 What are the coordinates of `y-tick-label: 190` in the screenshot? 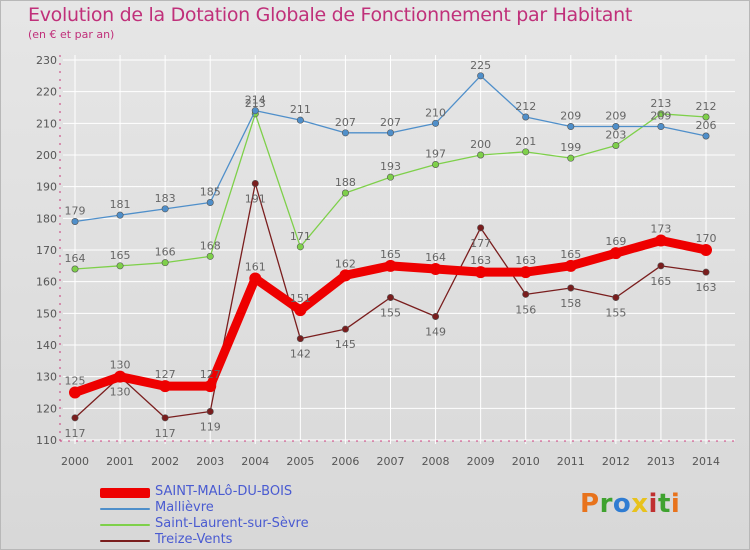 It's located at (46, 187).